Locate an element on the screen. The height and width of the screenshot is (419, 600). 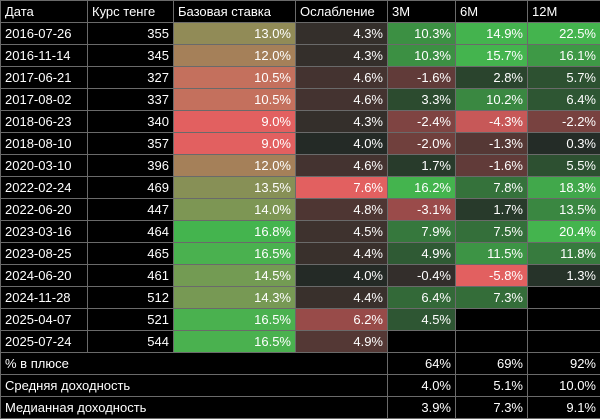
cell-date: 2018-06-23 is located at coordinates (44, 121).